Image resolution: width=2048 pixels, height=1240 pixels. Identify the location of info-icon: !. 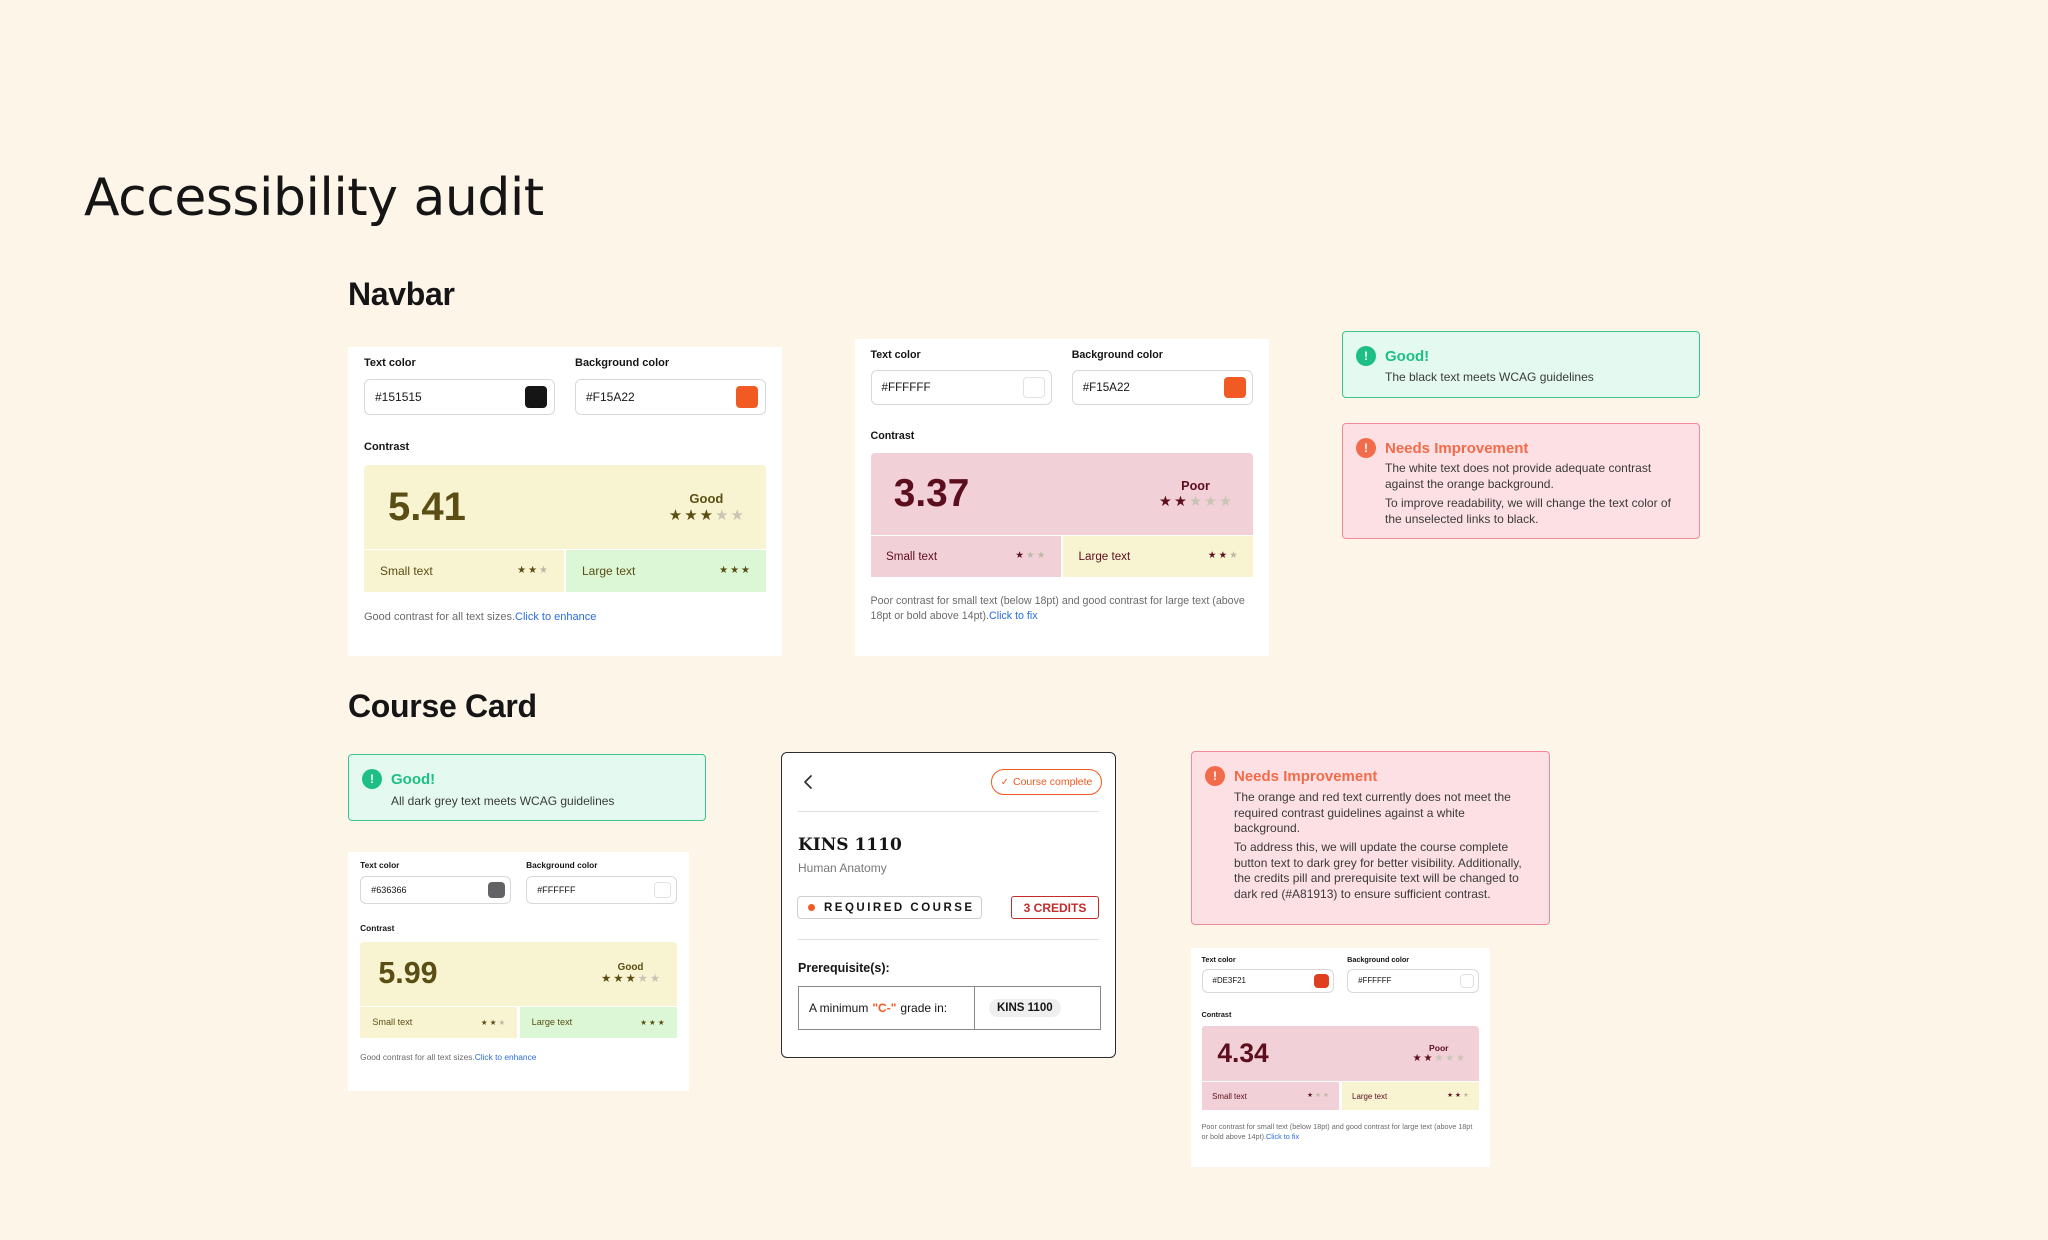
(372, 779).